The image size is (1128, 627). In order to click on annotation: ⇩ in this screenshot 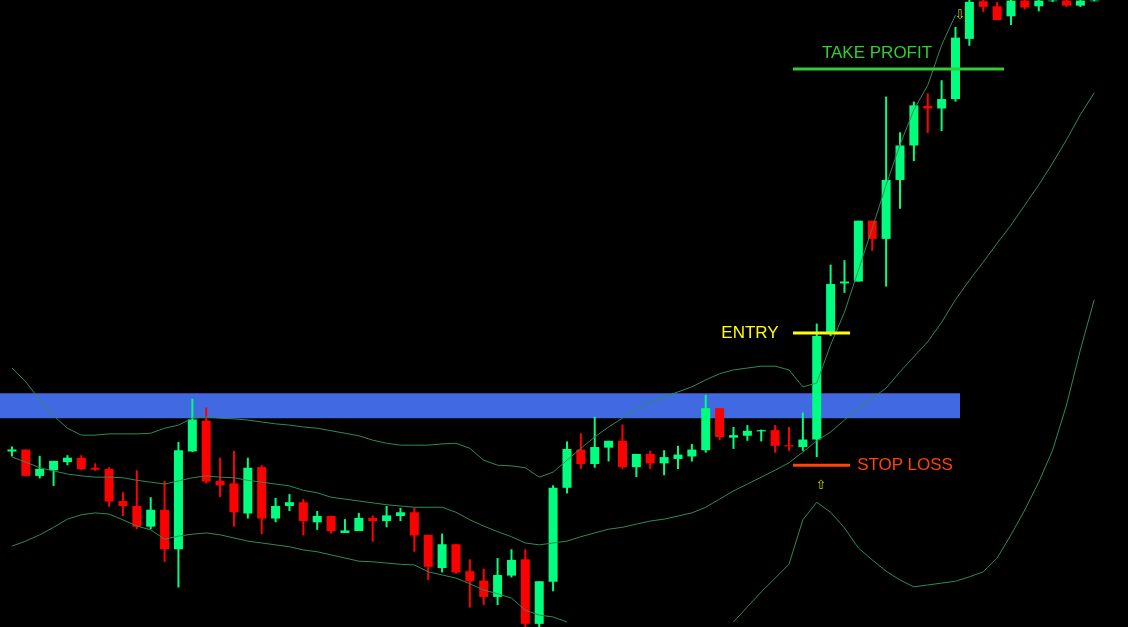, I will do `click(960, 14)`.